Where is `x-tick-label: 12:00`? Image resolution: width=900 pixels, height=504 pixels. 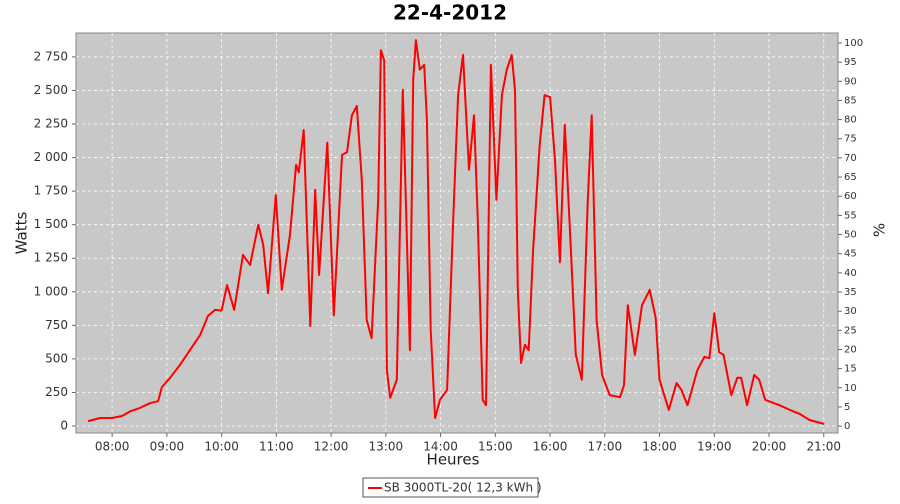
x-tick-label: 12:00 is located at coordinates (331, 447).